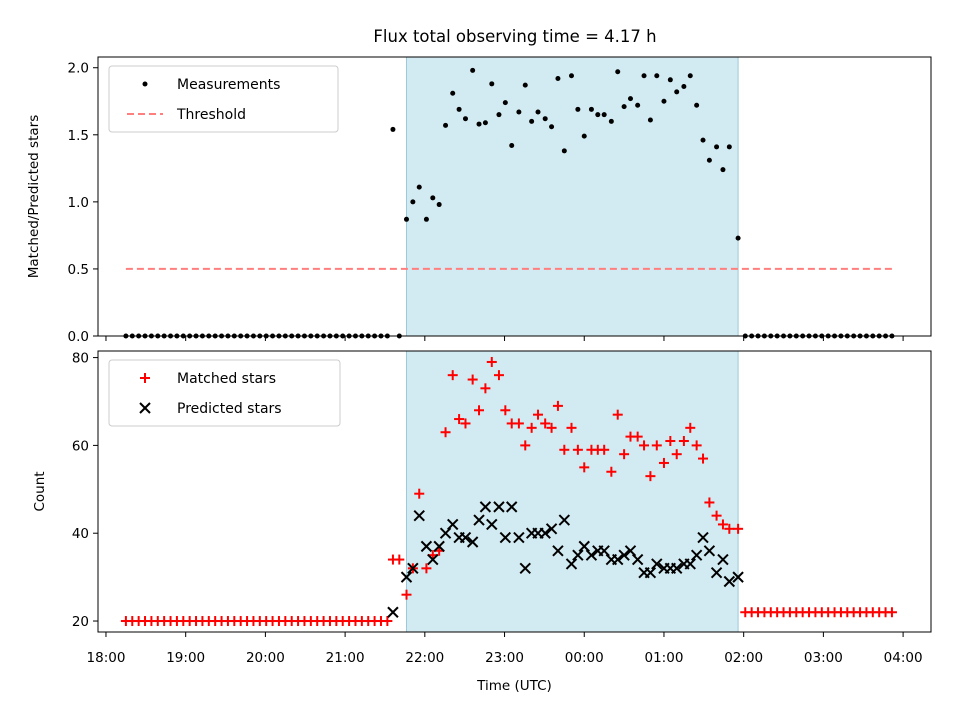  I want to click on x-tick-label: 01:00, so click(664, 658).